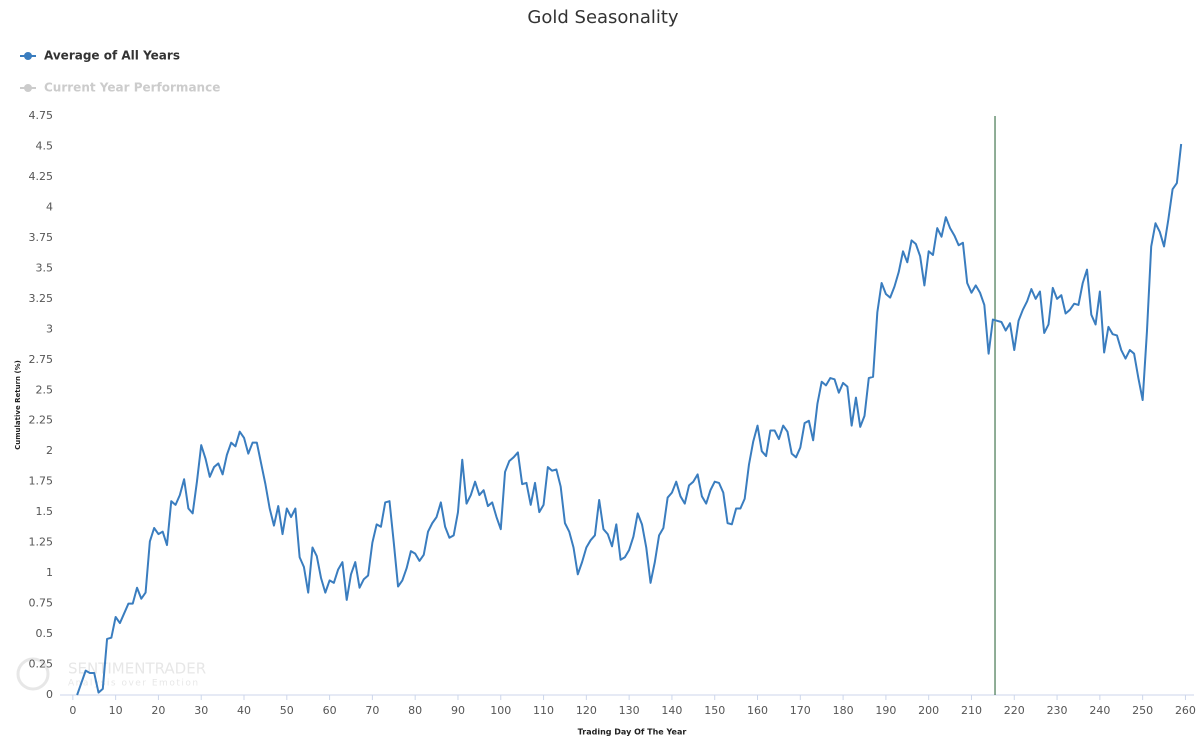  What do you see at coordinates (41, 420) in the screenshot?
I see `y-tick-label: 2.25` at bounding box center [41, 420].